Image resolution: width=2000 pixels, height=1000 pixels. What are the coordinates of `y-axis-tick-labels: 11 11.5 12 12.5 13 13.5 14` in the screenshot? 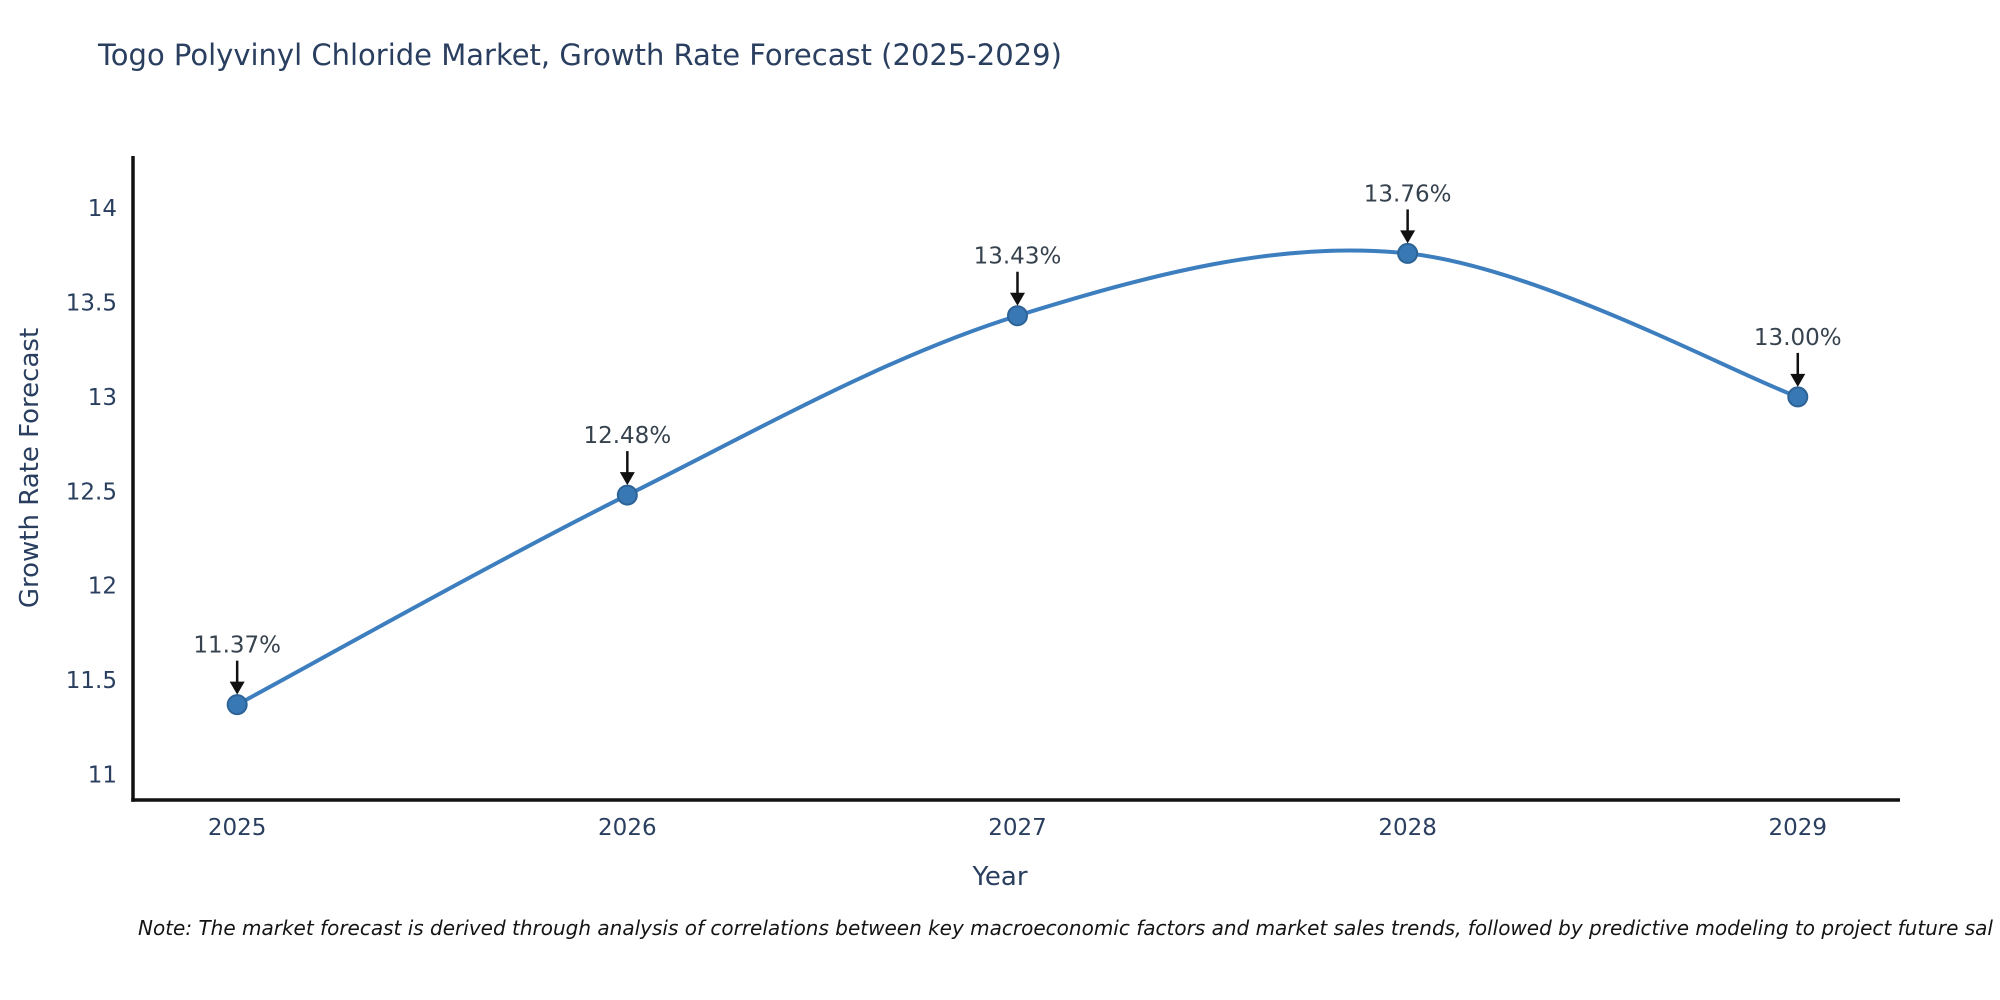 It's located at (91, 492).